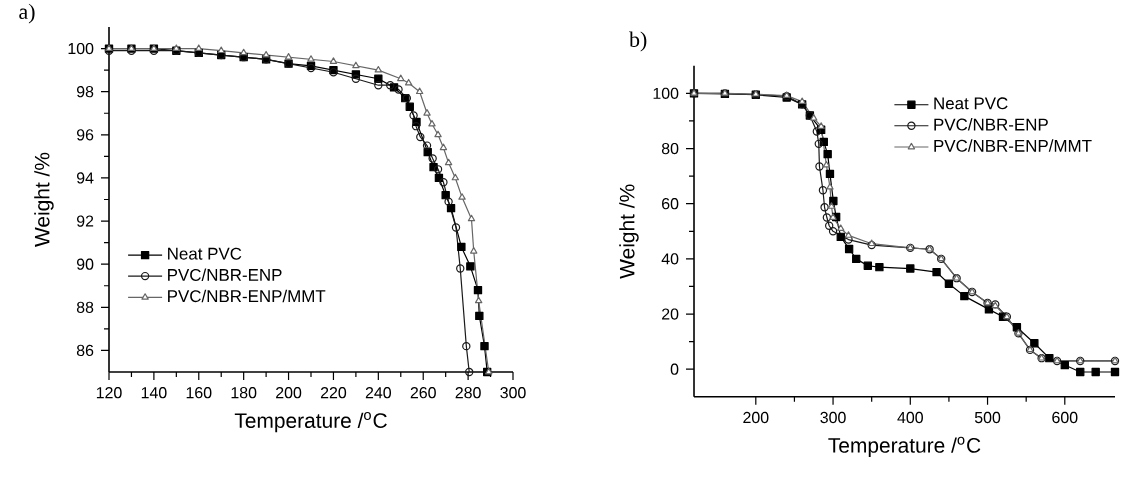  I want to click on x-tick-label: 260, so click(423, 393).